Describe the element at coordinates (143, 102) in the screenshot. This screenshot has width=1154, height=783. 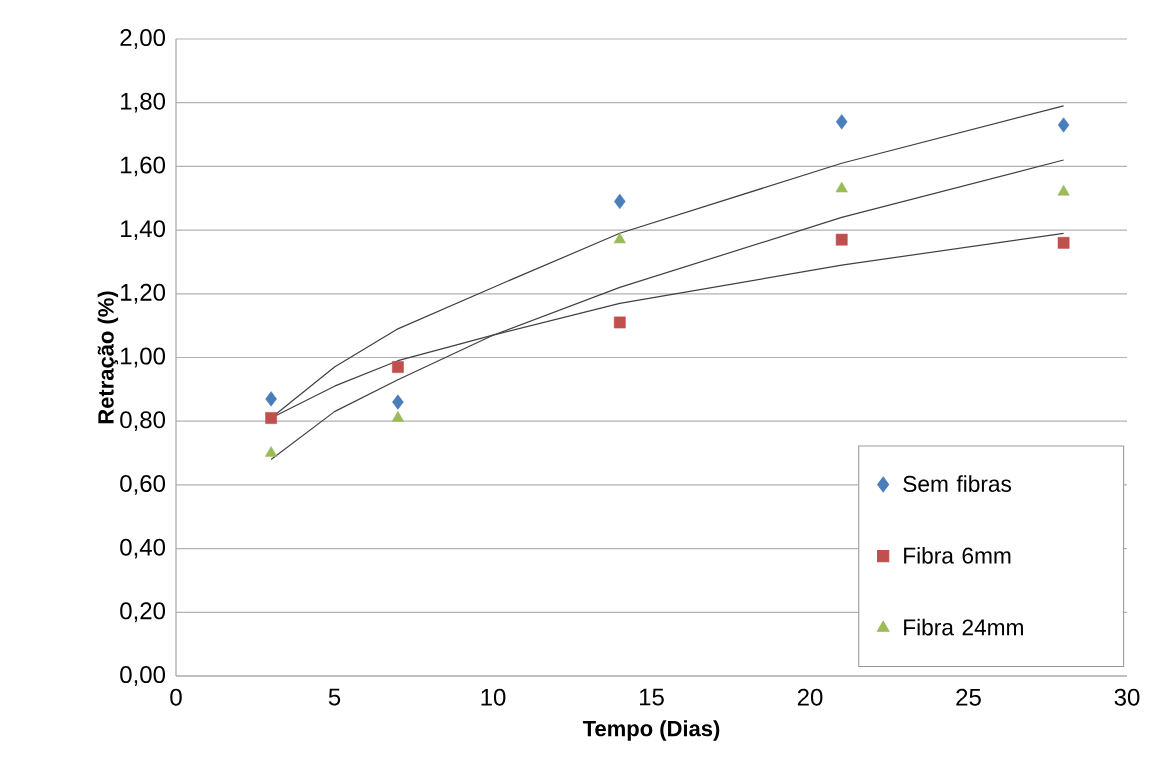
I see `y-tick-label: 1,80` at that location.